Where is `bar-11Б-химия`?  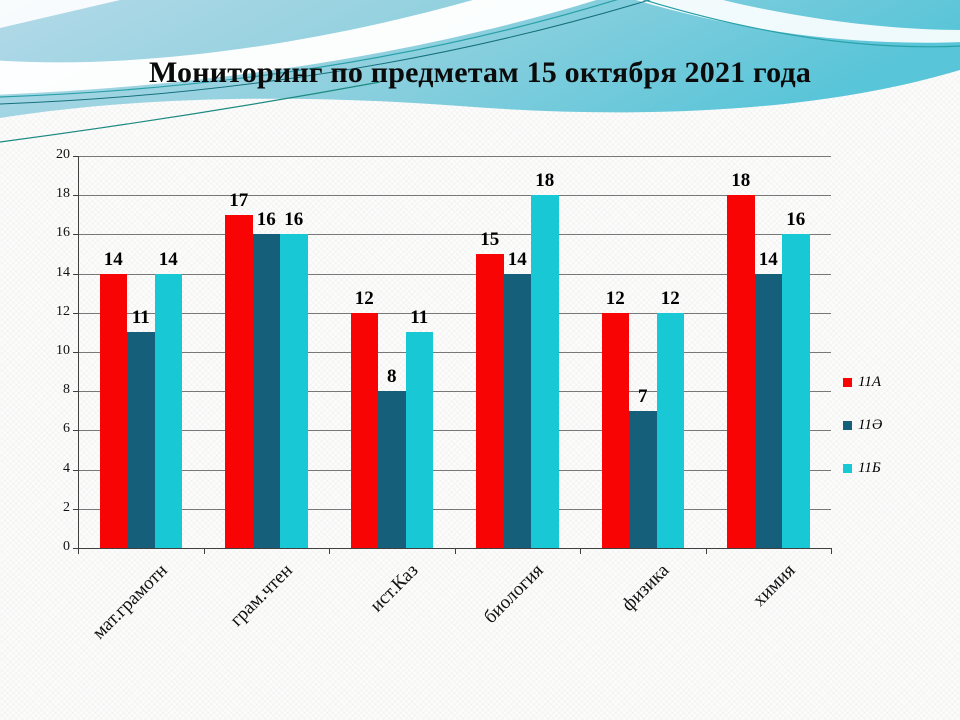 bar-11Б-химия is located at coordinates (796, 391).